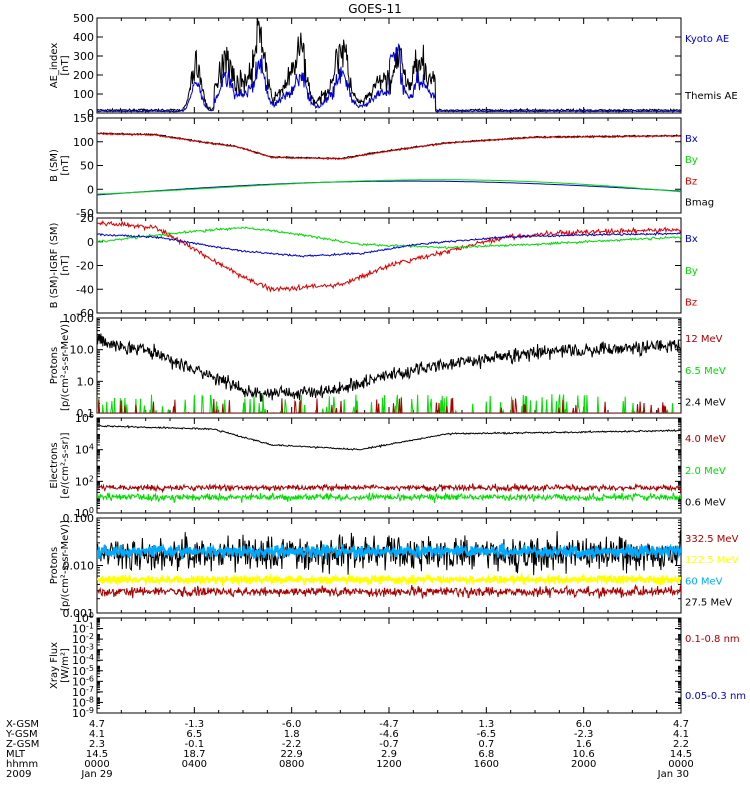 The width and height of the screenshot is (750, 800). I want to click on x-axis-value: -6.5, so click(487, 734).